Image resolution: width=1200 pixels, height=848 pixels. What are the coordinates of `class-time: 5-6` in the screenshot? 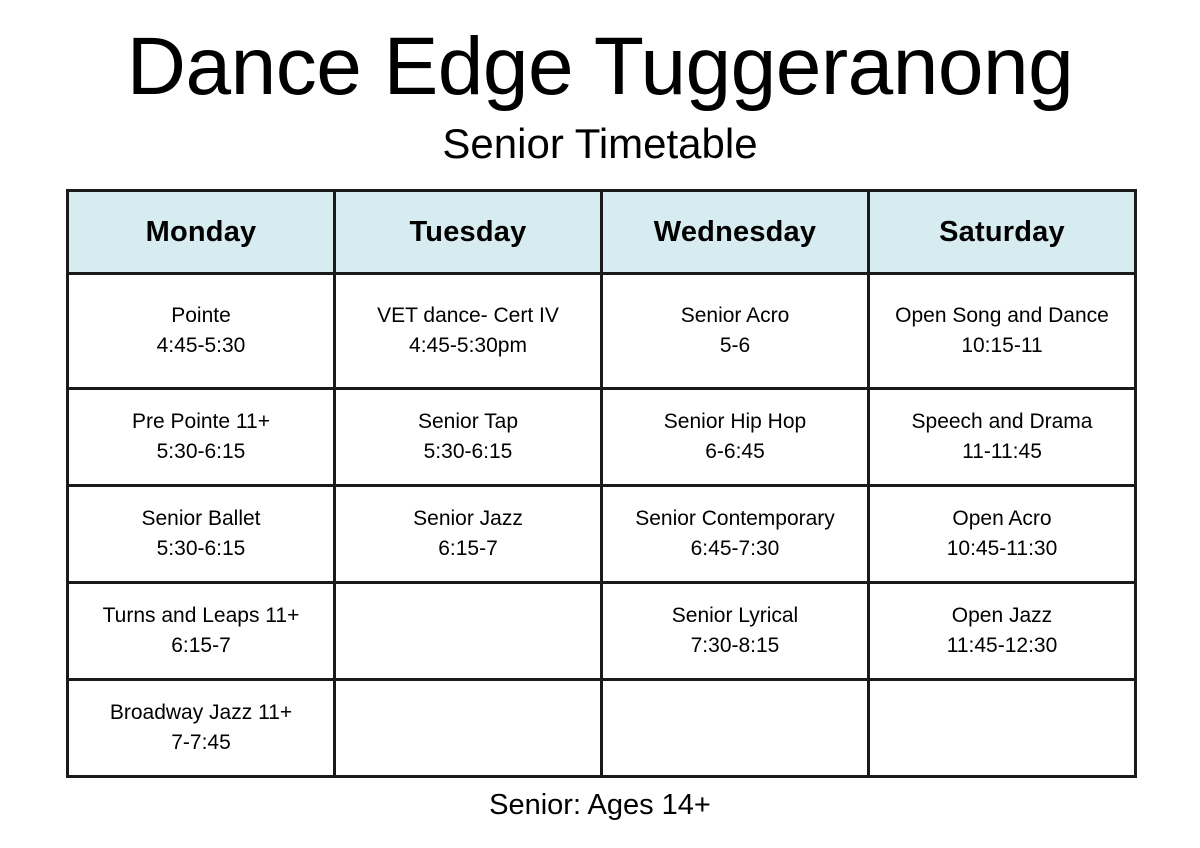 It's located at (735, 345).